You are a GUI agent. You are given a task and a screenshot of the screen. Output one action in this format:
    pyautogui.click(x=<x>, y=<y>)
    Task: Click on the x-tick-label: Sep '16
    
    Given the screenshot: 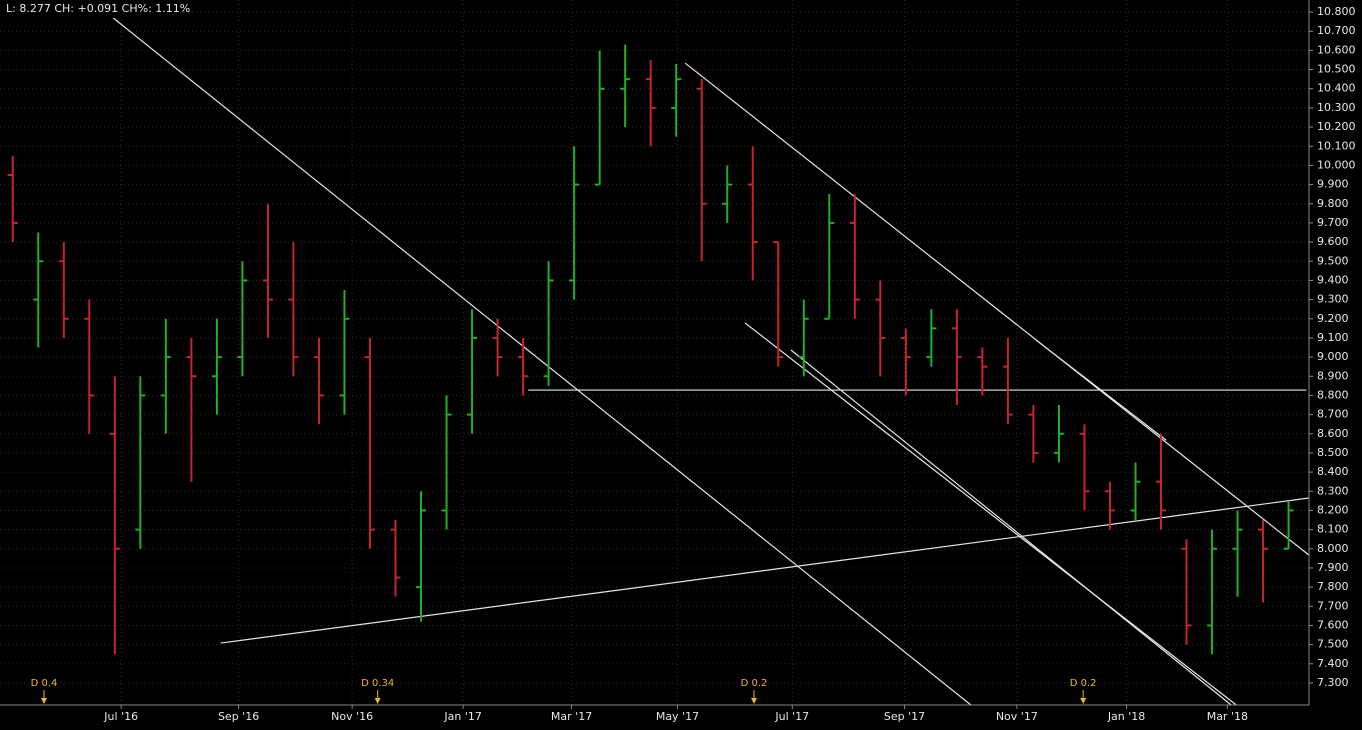 What is the action you would take?
    pyautogui.click(x=238, y=716)
    